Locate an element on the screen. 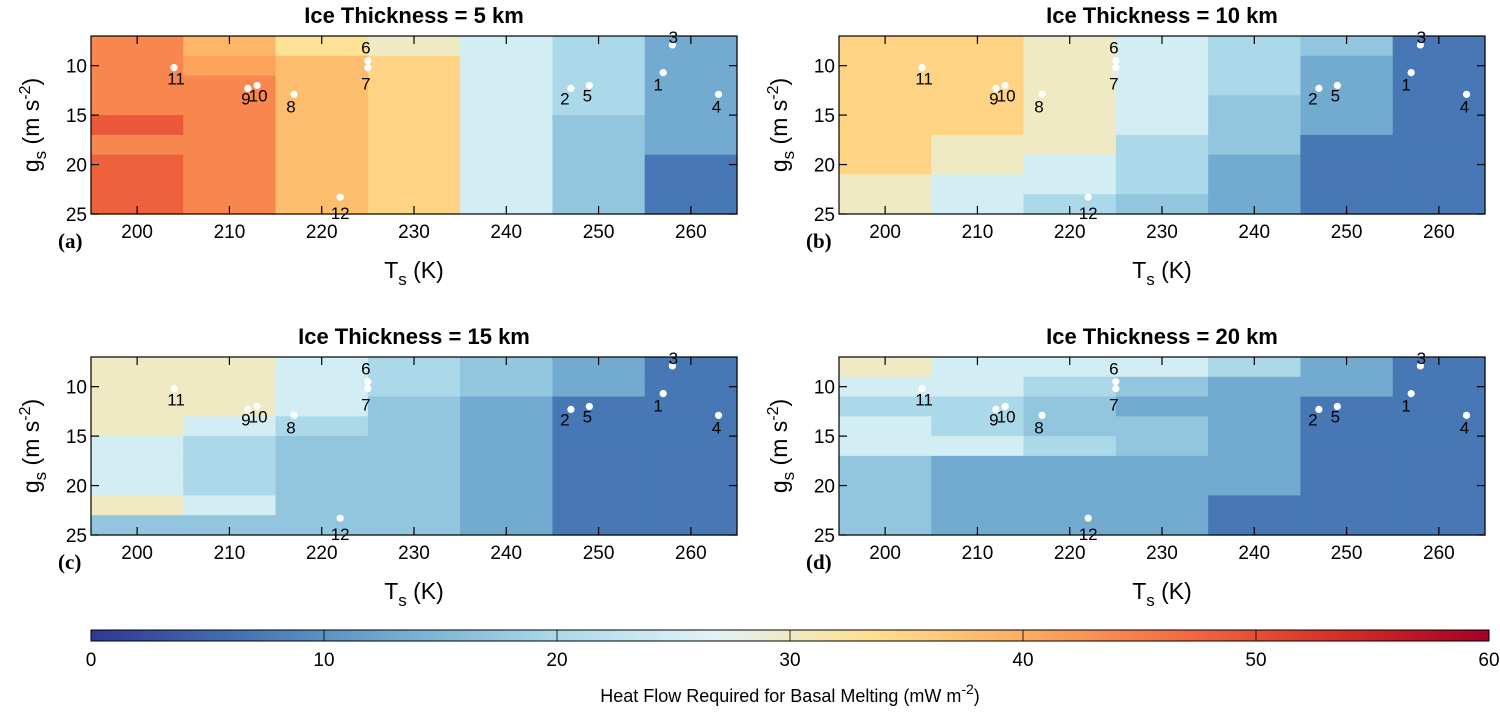  x-tick-label: 250 is located at coordinates (599, 232).